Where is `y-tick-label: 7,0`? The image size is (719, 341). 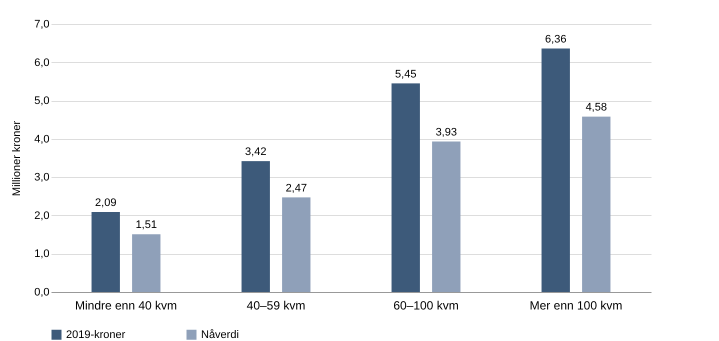
y-tick-label: 7,0 is located at coordinates (42, 24).